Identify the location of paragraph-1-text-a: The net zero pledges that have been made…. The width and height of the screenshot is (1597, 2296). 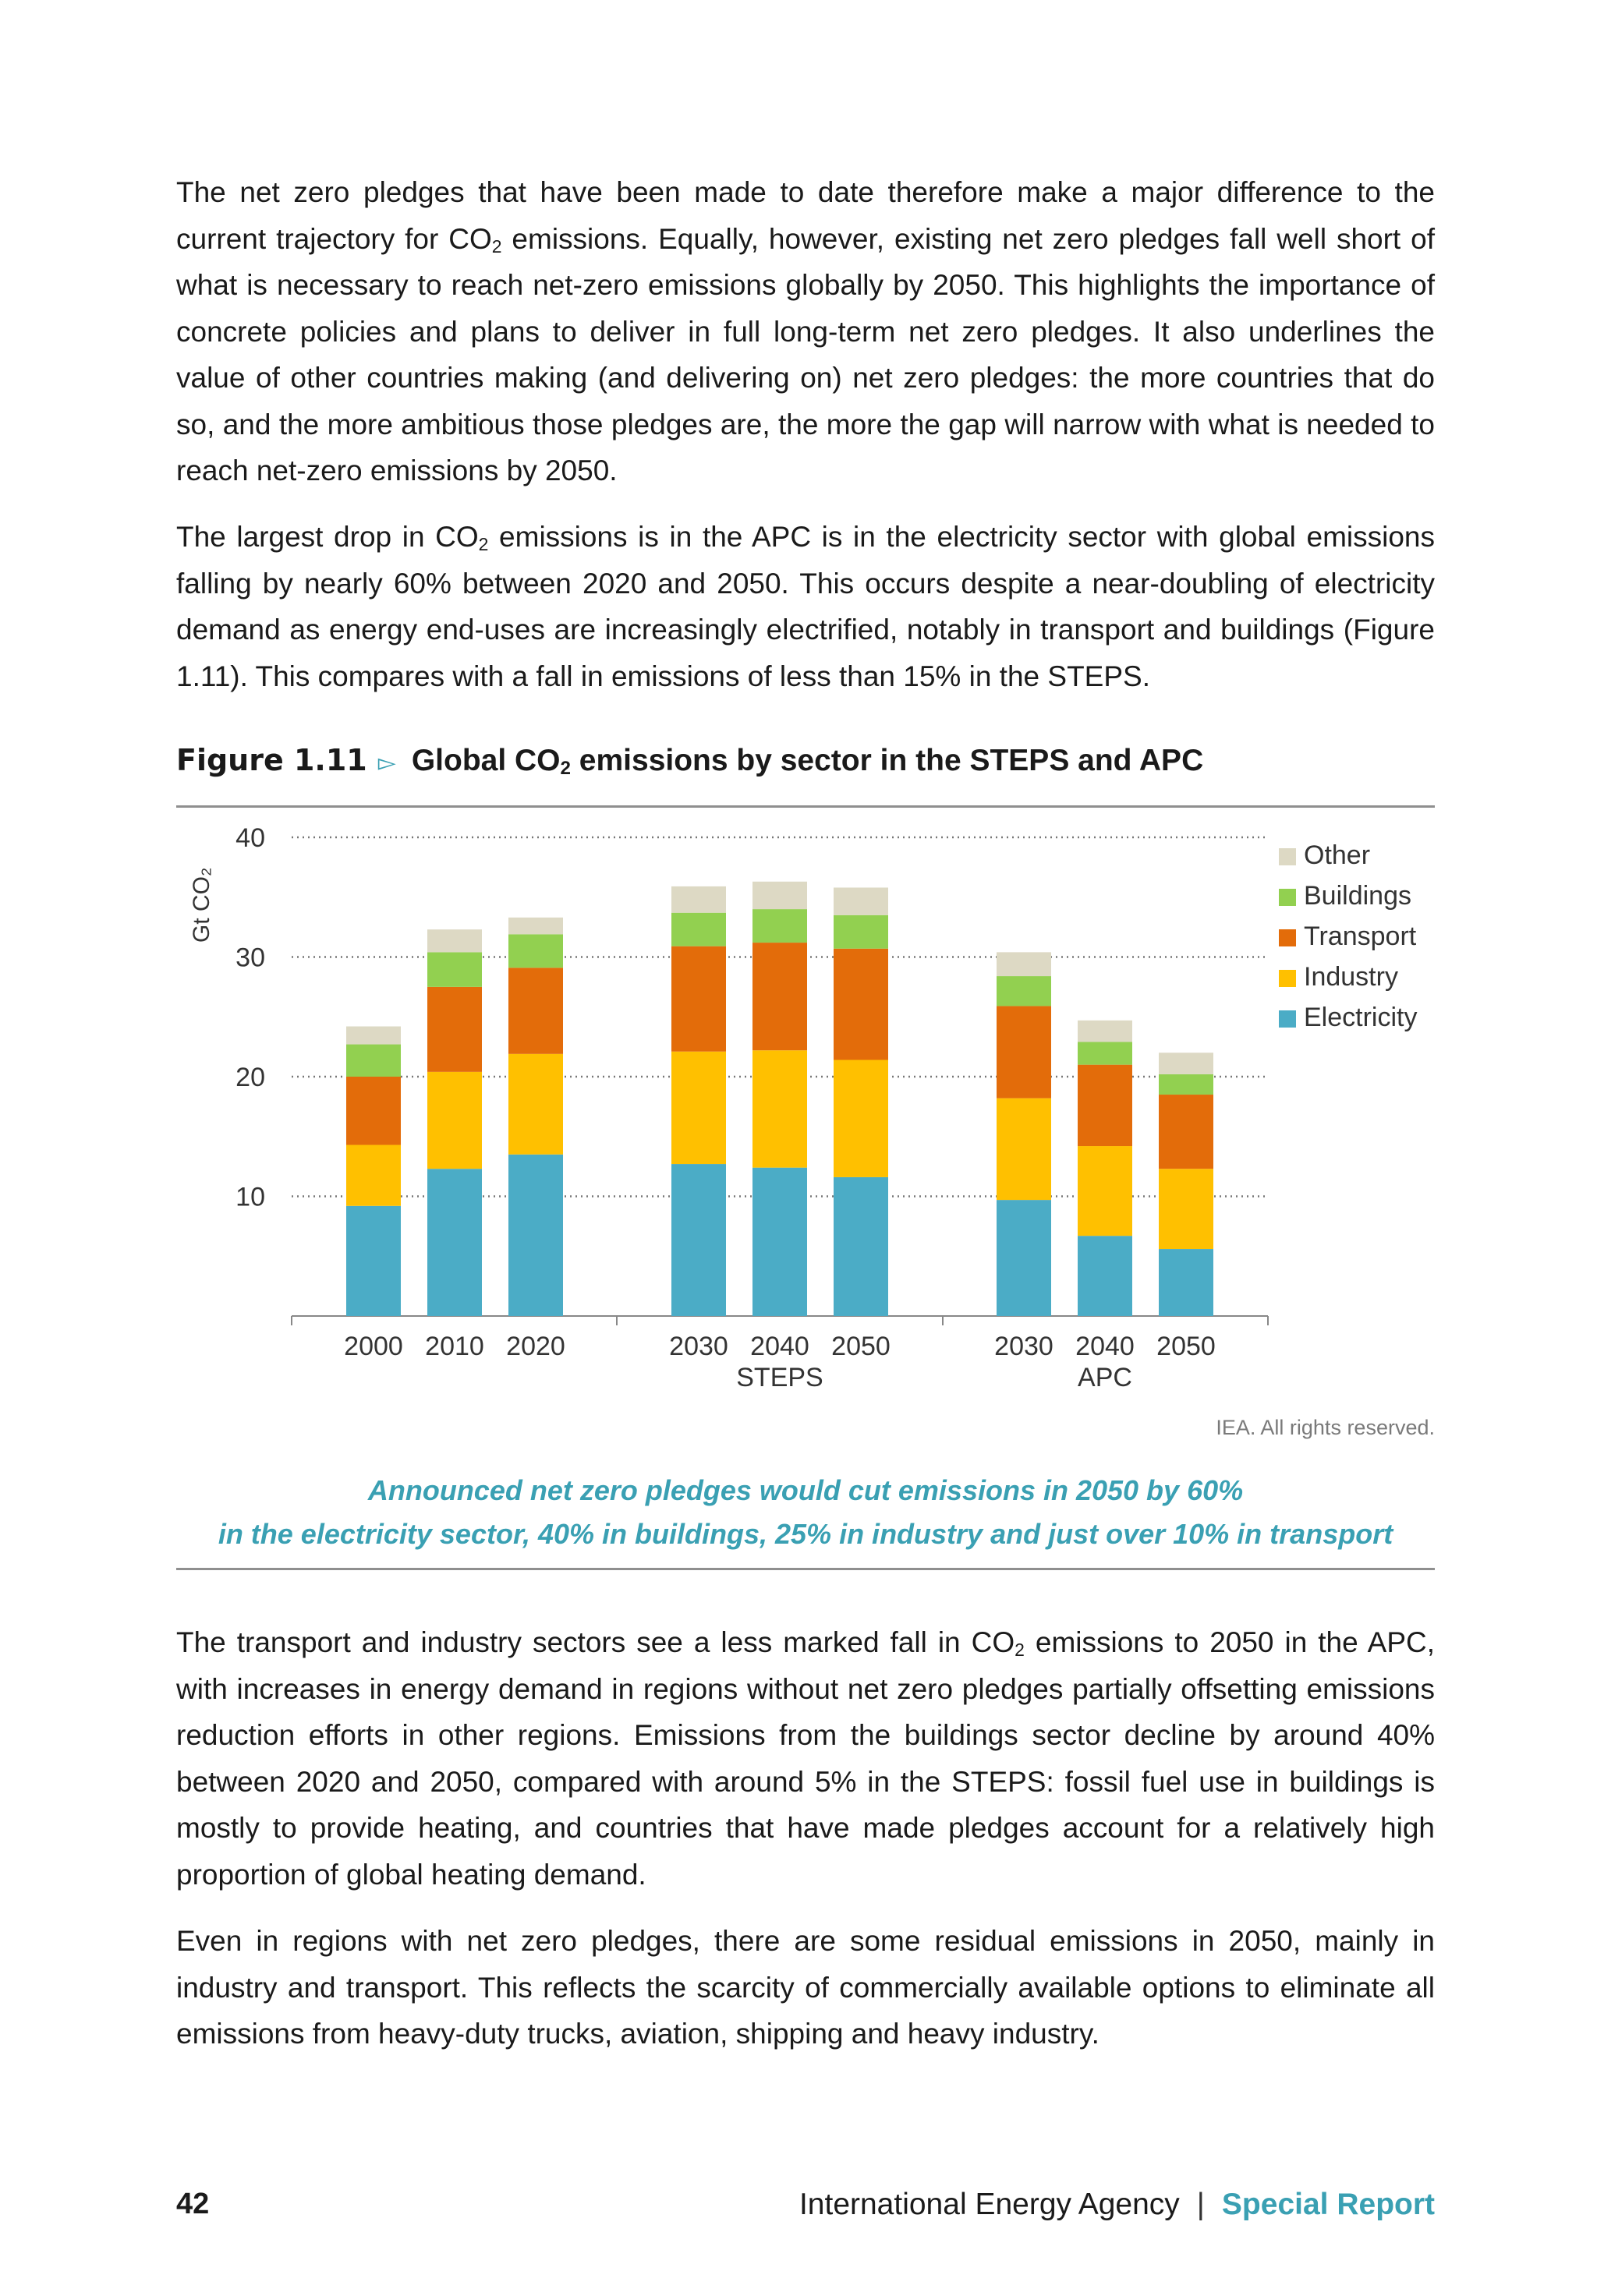
(805, 215).